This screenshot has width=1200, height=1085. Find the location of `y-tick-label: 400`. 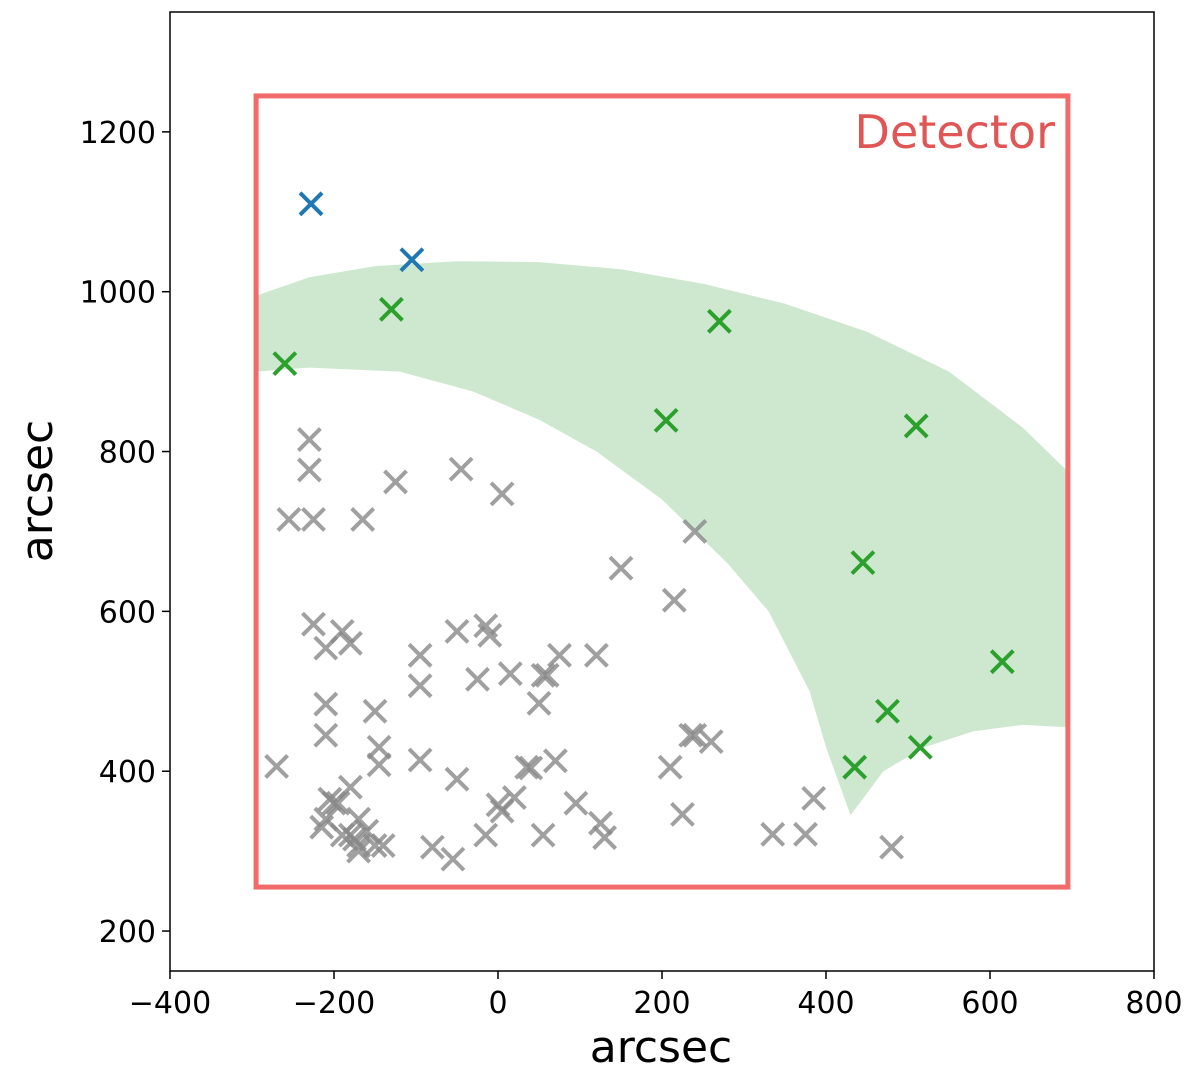

y-tick-label: 400 is located at coordinates (127, 772).